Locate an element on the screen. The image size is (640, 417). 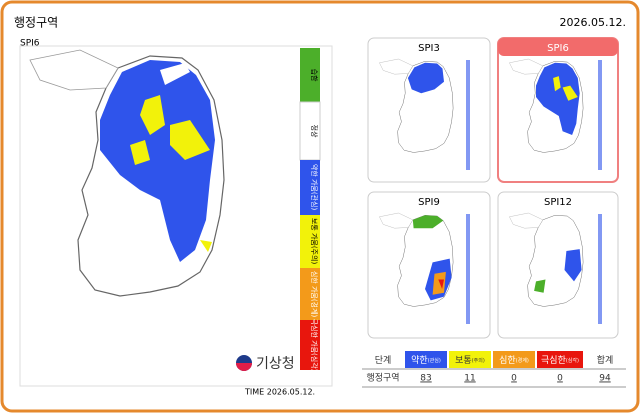
thumb-title: SPI12 is located at coordinates (558, 202).